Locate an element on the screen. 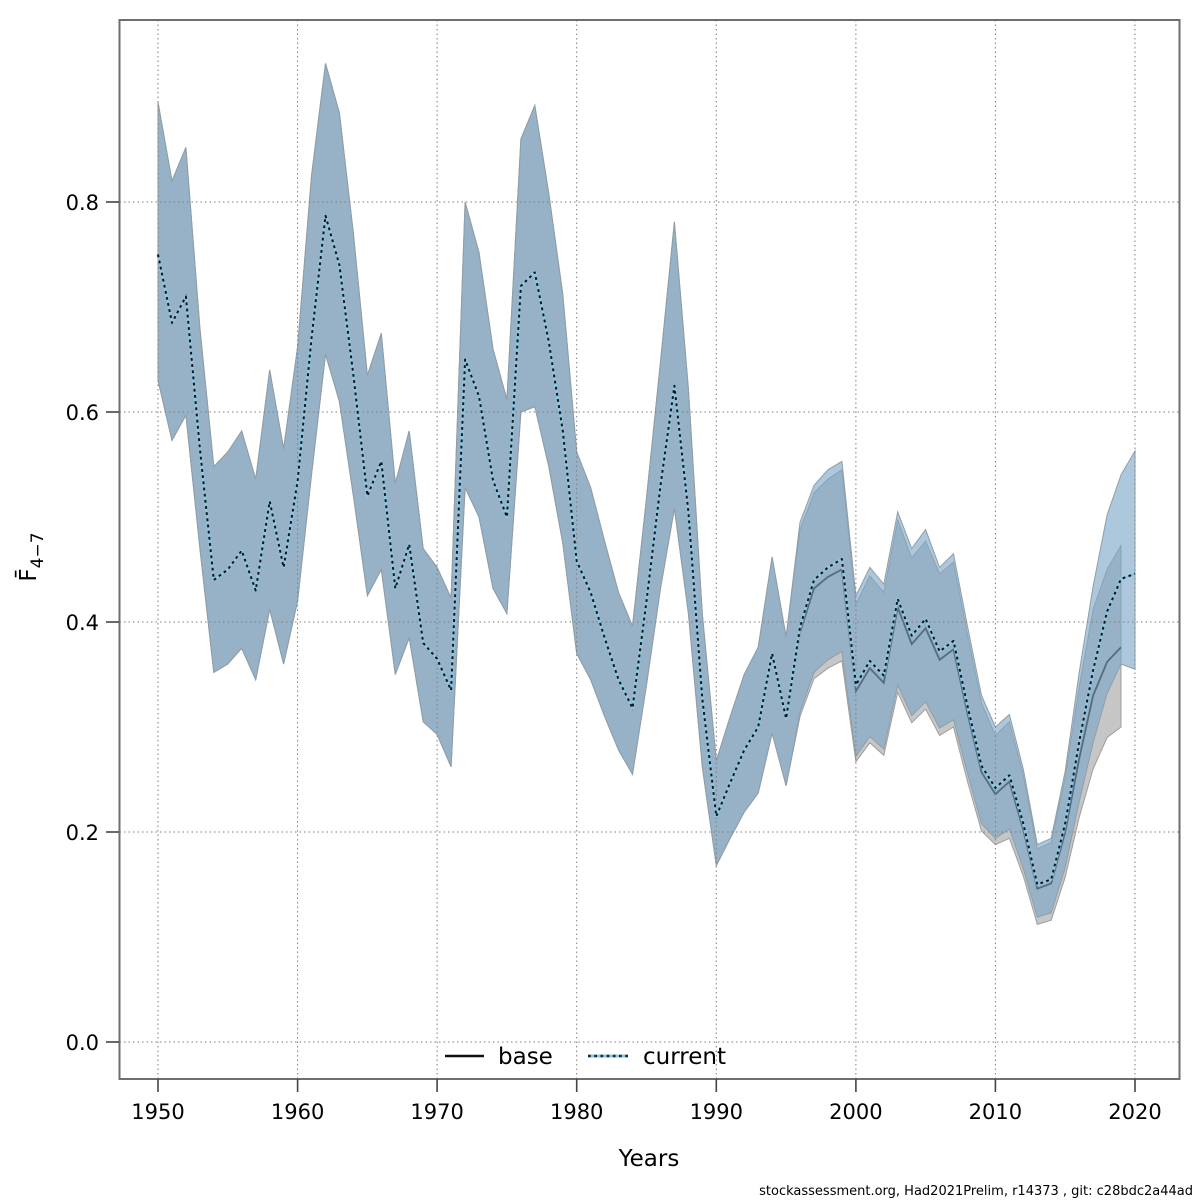 The width and height of the screenshot is (1200, 1204). legend-item-base: base is located at coordinates (499, 1057).